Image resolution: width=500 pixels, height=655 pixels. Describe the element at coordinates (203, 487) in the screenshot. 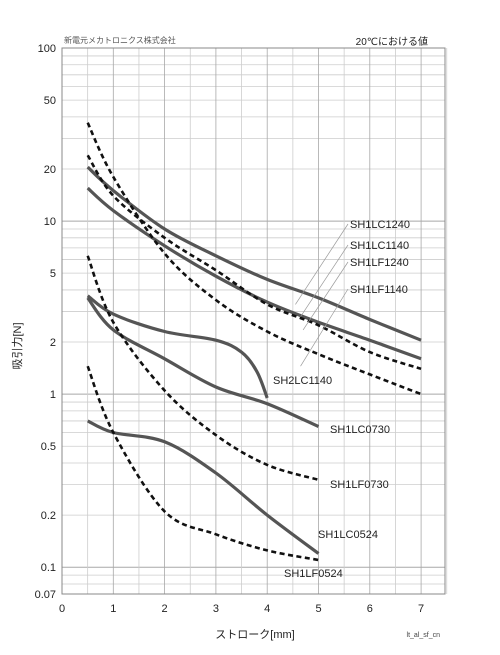

I see `series-line-sh1lc0524` at that location.